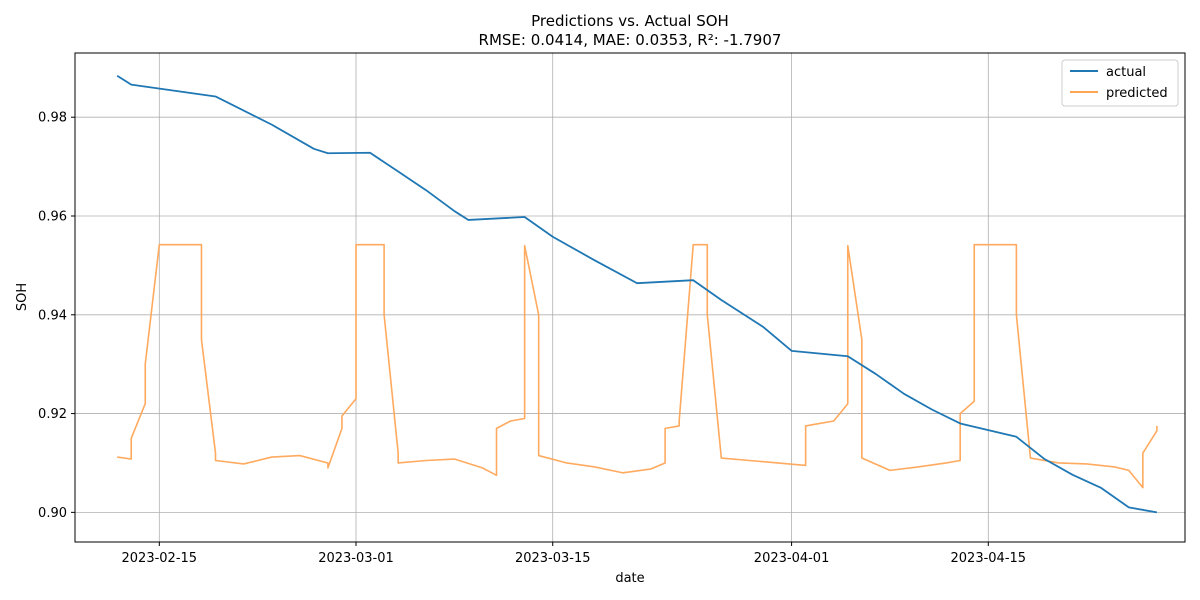 The height and width of the screenshot is (600, 1200). Describe the element at coordinates (1126, 72) in the screenshot. I see `legend-label-actual: actual` at that location.